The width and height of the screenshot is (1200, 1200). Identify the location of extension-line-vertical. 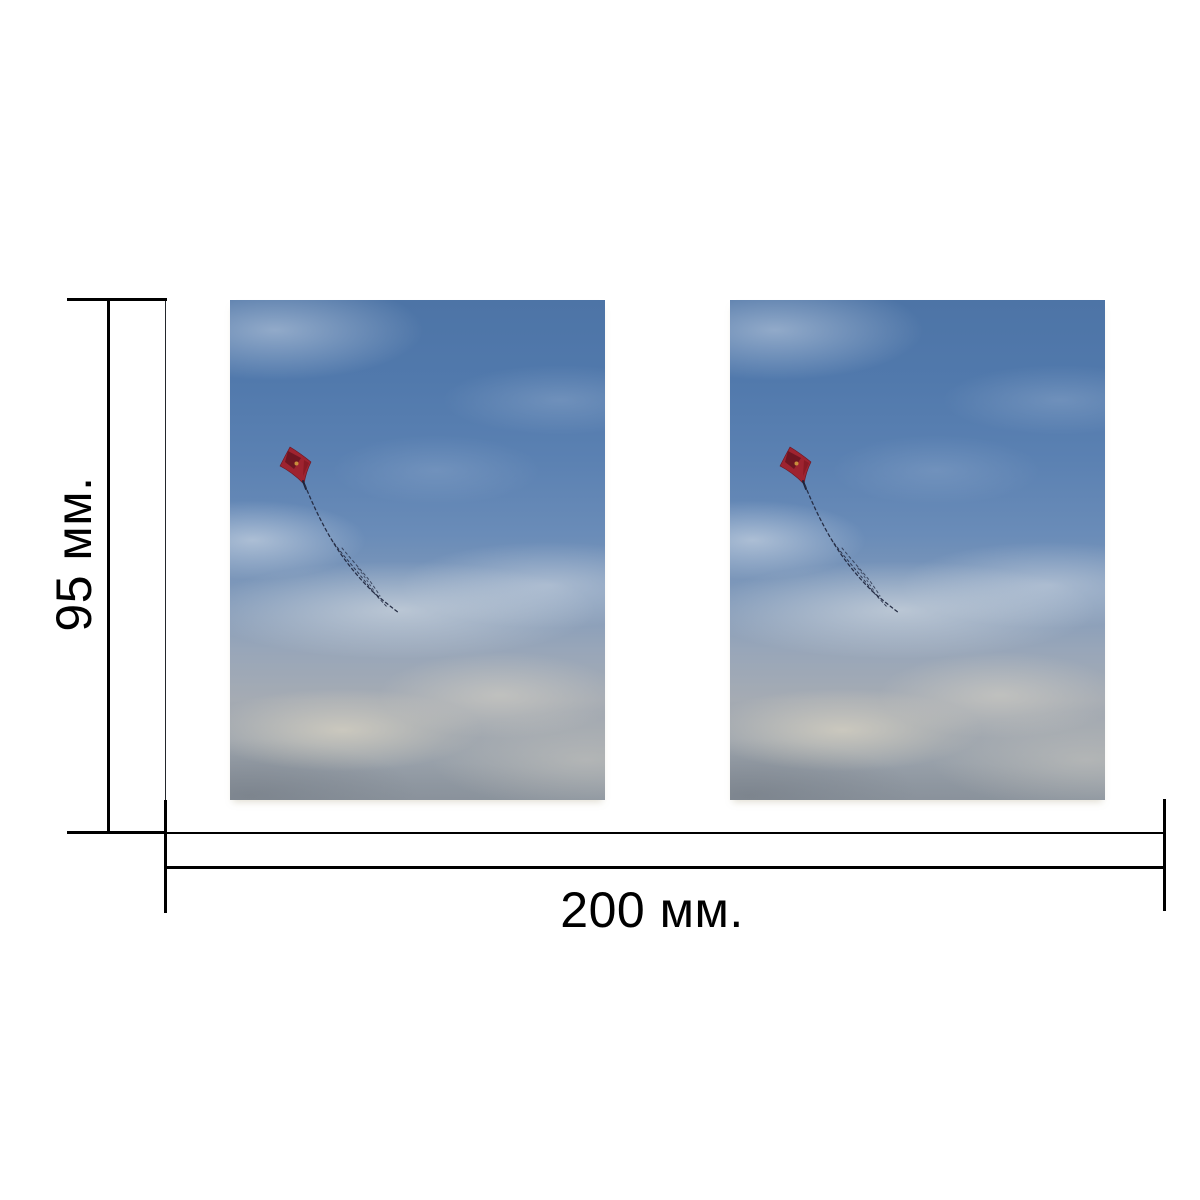
(165, 551).